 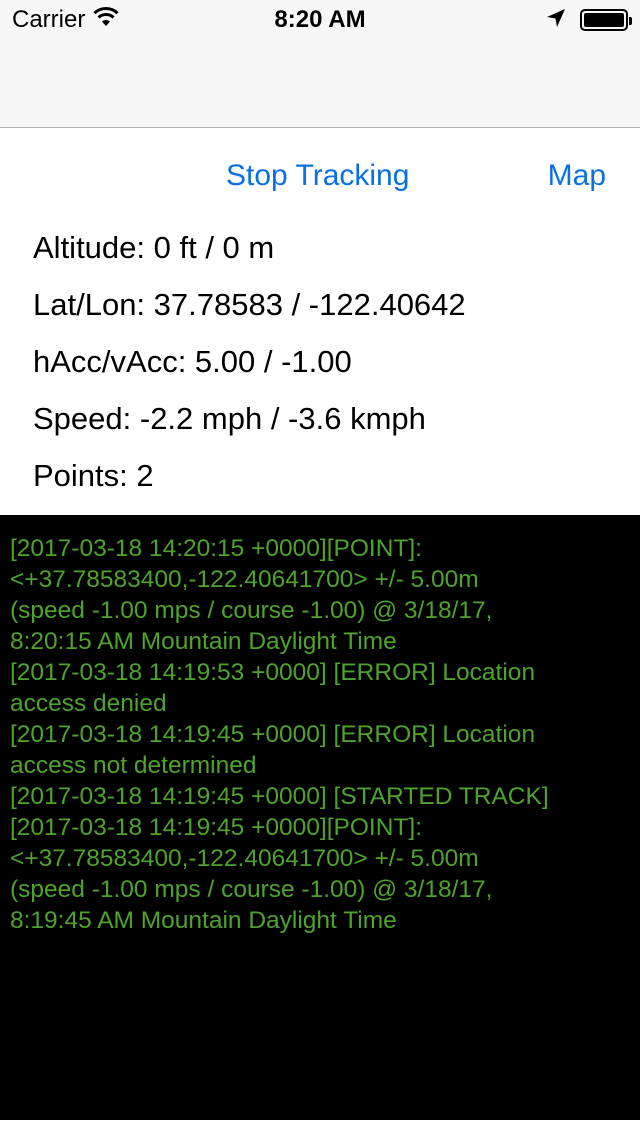 What do you see at coordinates (133, 765) in the screenshot?
I see `log-line: access not determined` at bounding box center [133, 765].